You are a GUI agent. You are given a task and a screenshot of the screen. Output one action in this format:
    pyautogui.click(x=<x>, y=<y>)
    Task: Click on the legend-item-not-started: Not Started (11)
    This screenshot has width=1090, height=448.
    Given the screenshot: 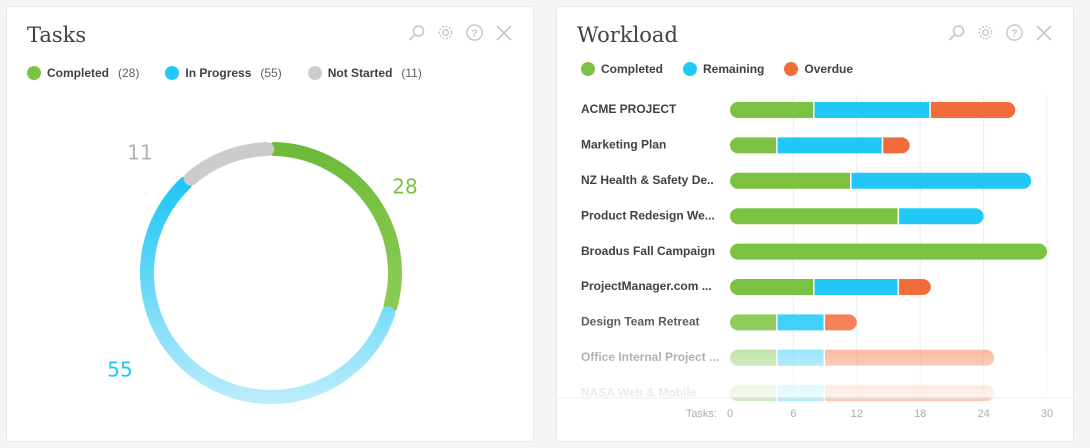 What is the action you would take?
    pyautogui.click(x=364, y=73)
    